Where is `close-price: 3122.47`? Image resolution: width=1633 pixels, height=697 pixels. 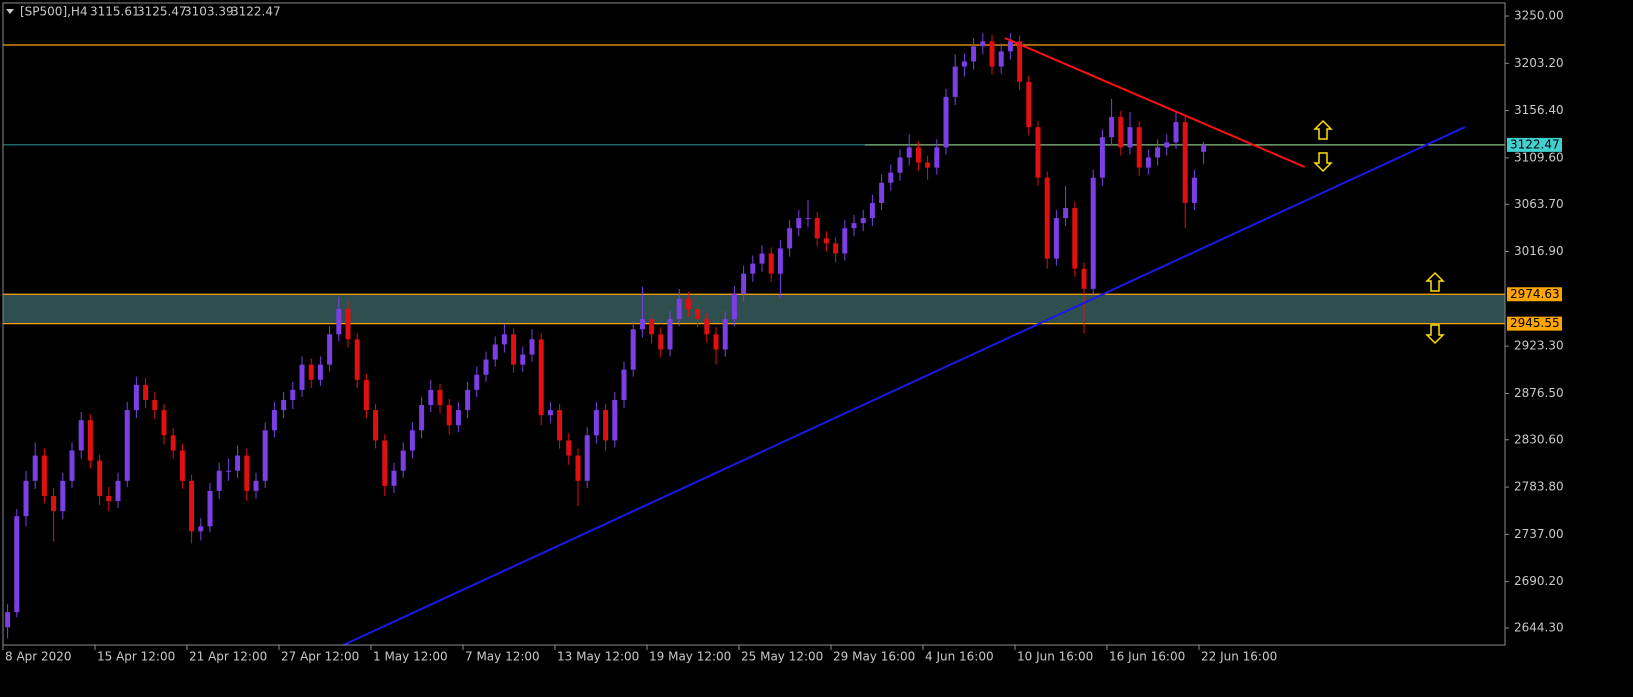 close-price: 3122.47 is located at coordinates (256, 12).